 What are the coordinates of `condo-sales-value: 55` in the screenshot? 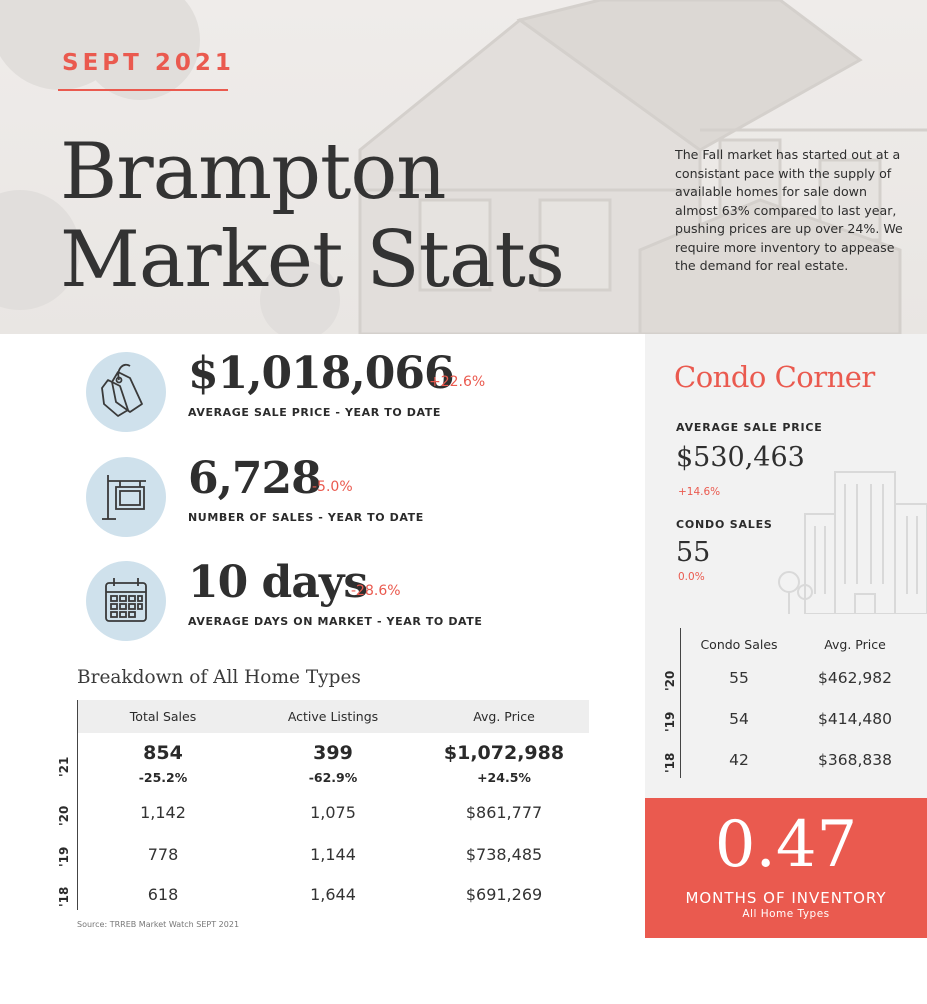 It's located at (693, 552).